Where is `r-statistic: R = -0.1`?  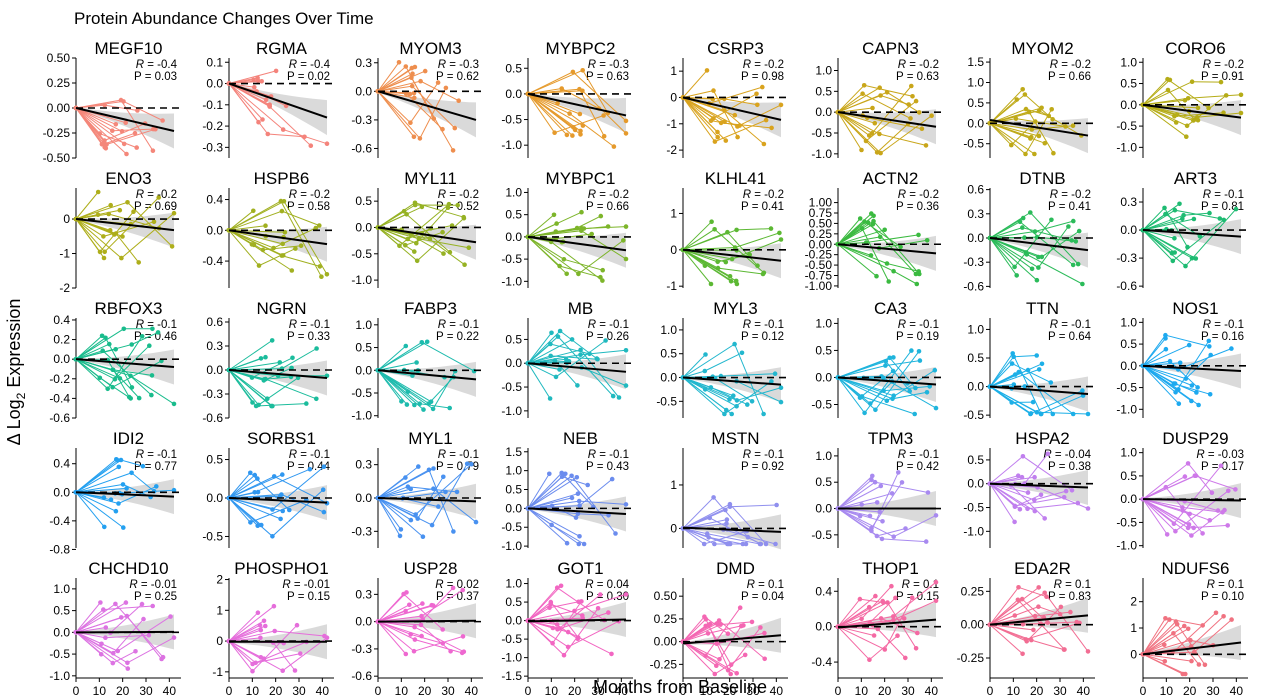
r-statistic: R = -0.1 is located at coordinates (1070, 325).